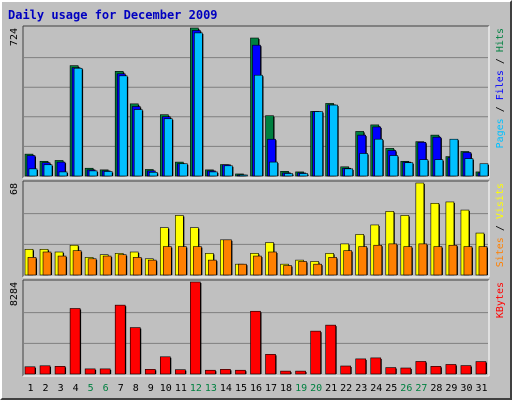 Image resolution: width=512 pixels, height=400 pixels. What do you see at coordinates (196, 388) in the screenshot?
I see `x-tick-label-day-12: 12` at bounding box center [196, 388].